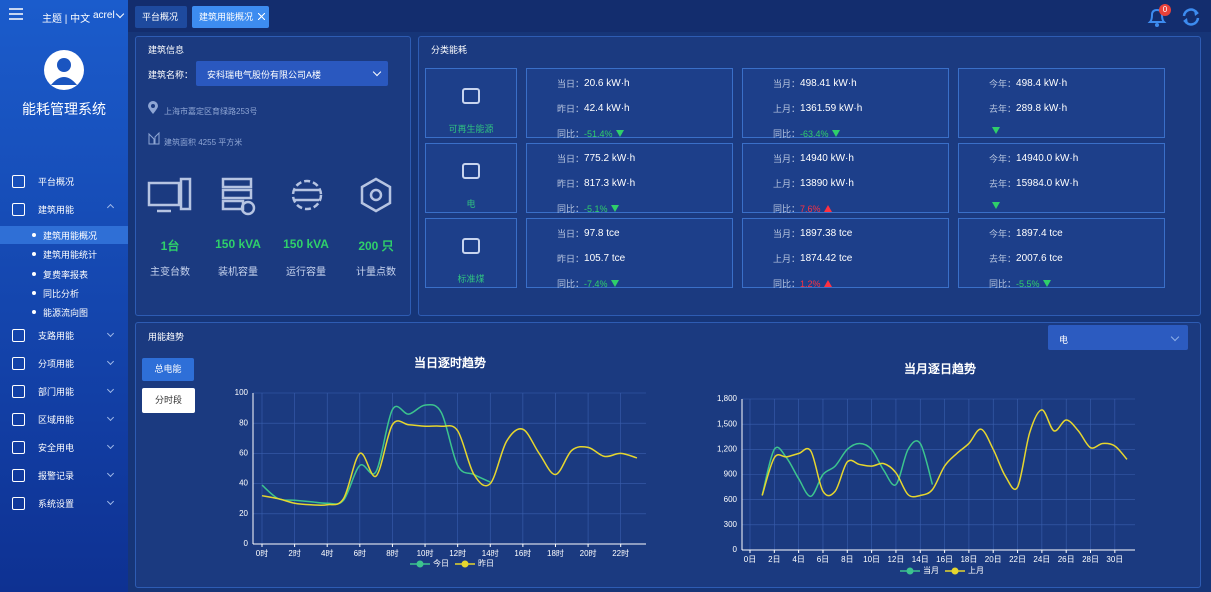 The width and height of the screenshot is (1211, 592). I want to click on stat-label: 运行容量, so click(306, 272).